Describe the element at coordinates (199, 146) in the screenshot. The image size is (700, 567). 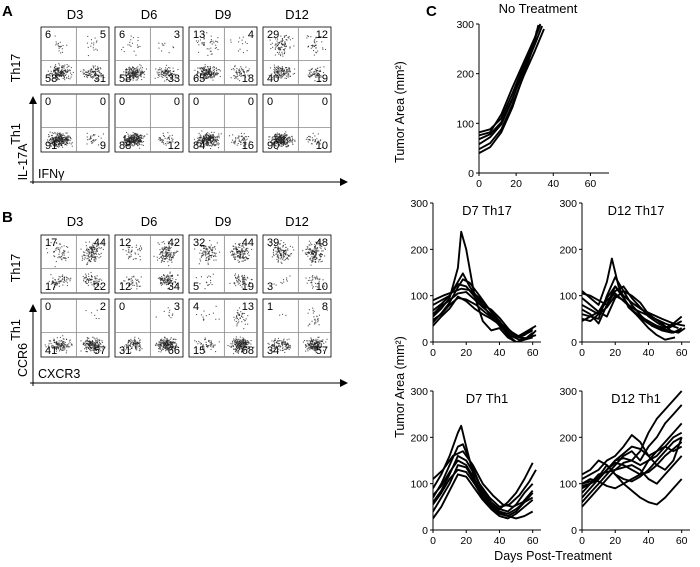
I see `q-lower-left-percent: 84` at that location.